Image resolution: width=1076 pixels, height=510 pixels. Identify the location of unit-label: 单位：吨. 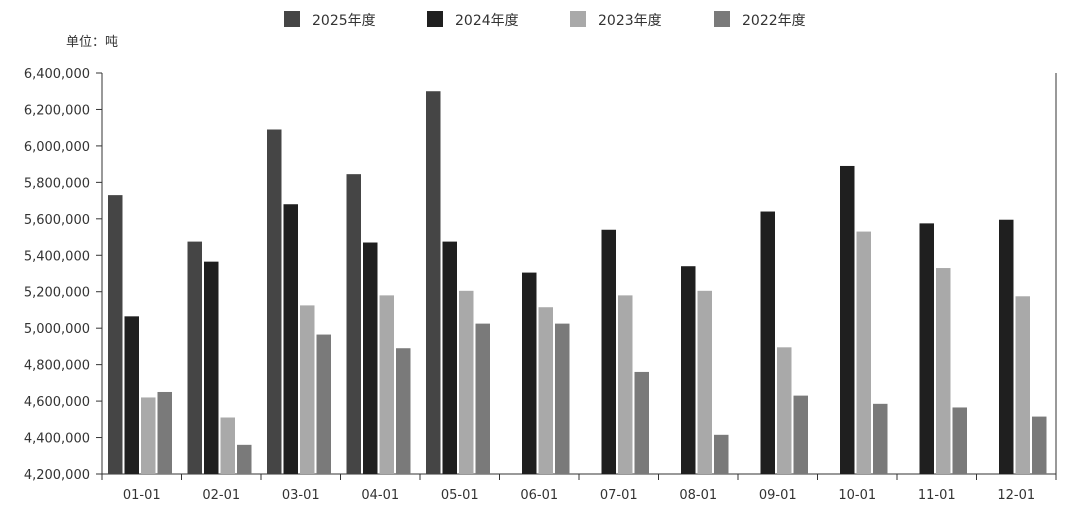
(92, 42).